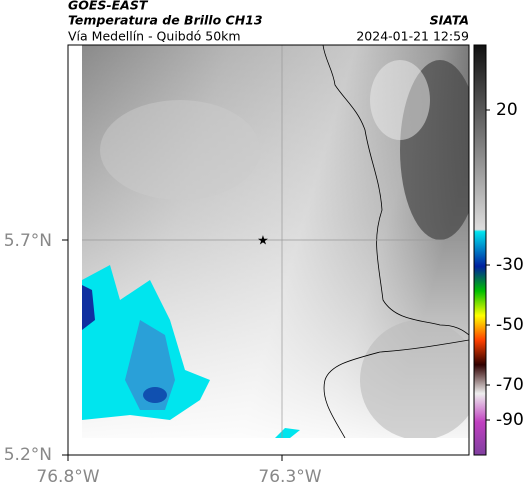  Describe the element at coordinates (510, 265) in the screenshot. I see `colorbar-label: -30` at that location.